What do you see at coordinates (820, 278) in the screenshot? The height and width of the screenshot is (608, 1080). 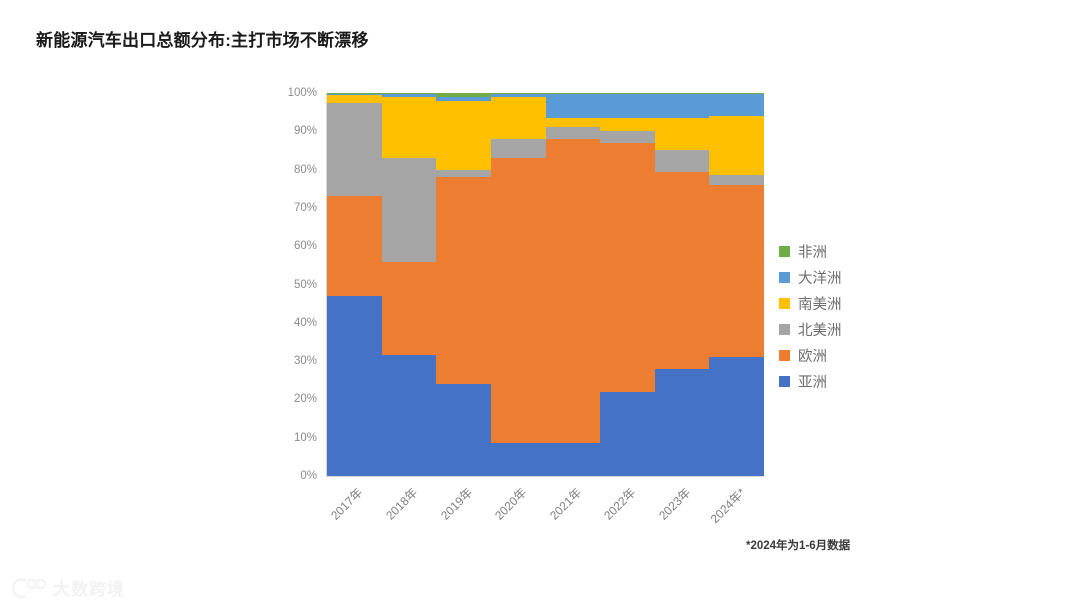 I see `legend-item-label: 大洋洲` at bounding box center [820, 278].